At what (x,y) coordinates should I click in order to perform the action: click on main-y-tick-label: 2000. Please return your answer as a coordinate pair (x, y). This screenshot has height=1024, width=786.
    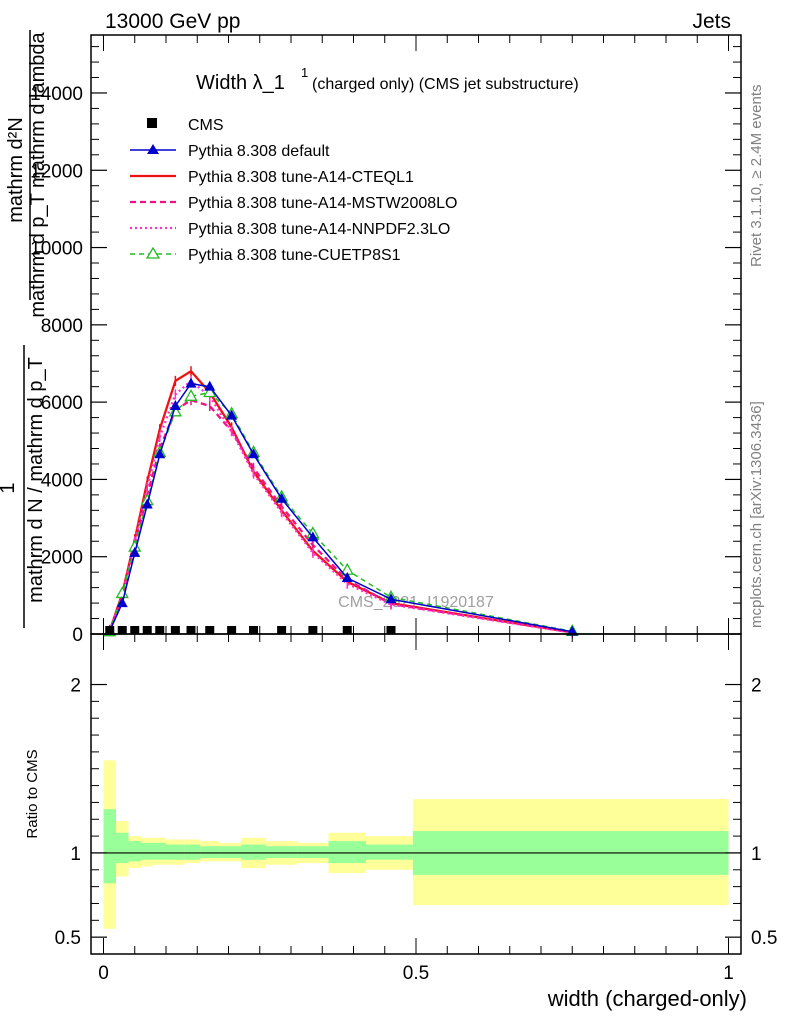
    Looking at the image, I should click on (62, 558).